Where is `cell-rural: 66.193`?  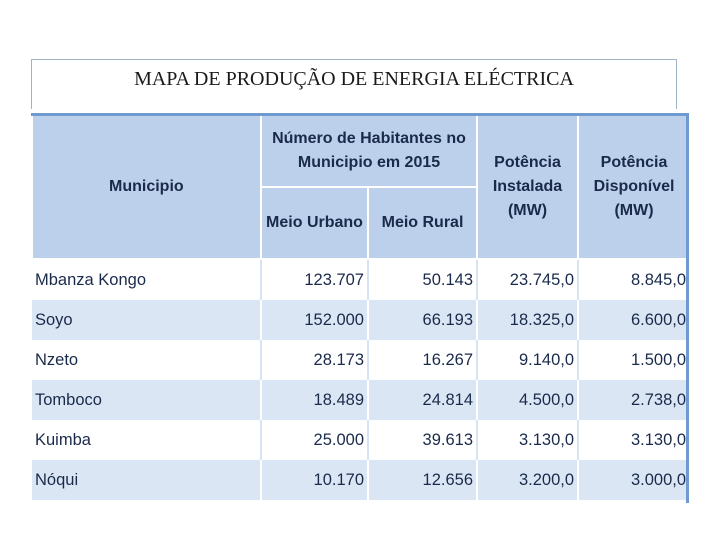
cell-rural: 66.193 is located at coordinates (422, 320).